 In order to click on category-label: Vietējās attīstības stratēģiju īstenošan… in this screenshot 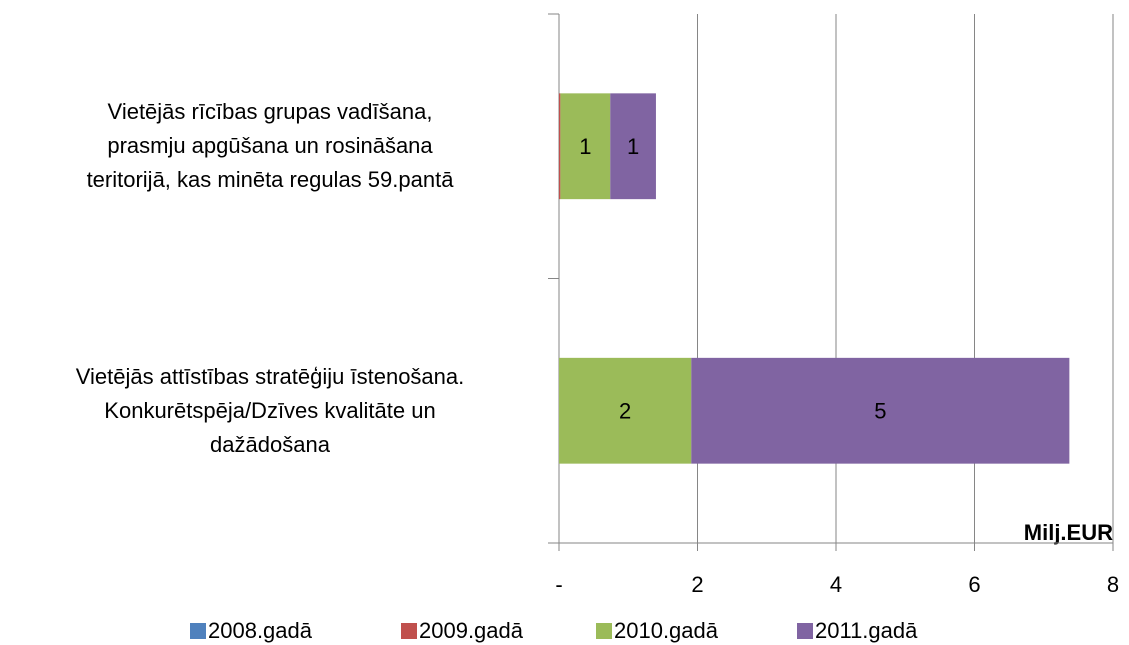, I will do `click(270, 410)`.